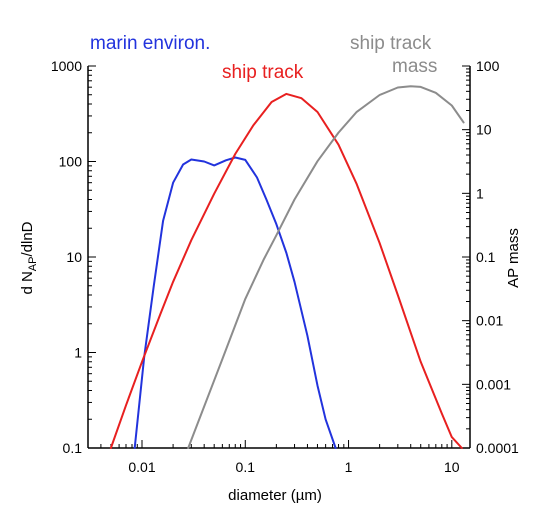 This screenshot has height=518, width=550. Describe the element at coordinates (246, 467) in the screenshot. I see `x-tick-label: 0.1` at that location.